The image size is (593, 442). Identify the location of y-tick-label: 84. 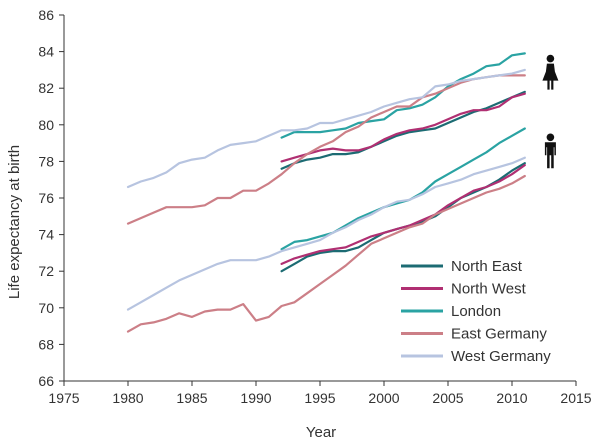
(46, 52).